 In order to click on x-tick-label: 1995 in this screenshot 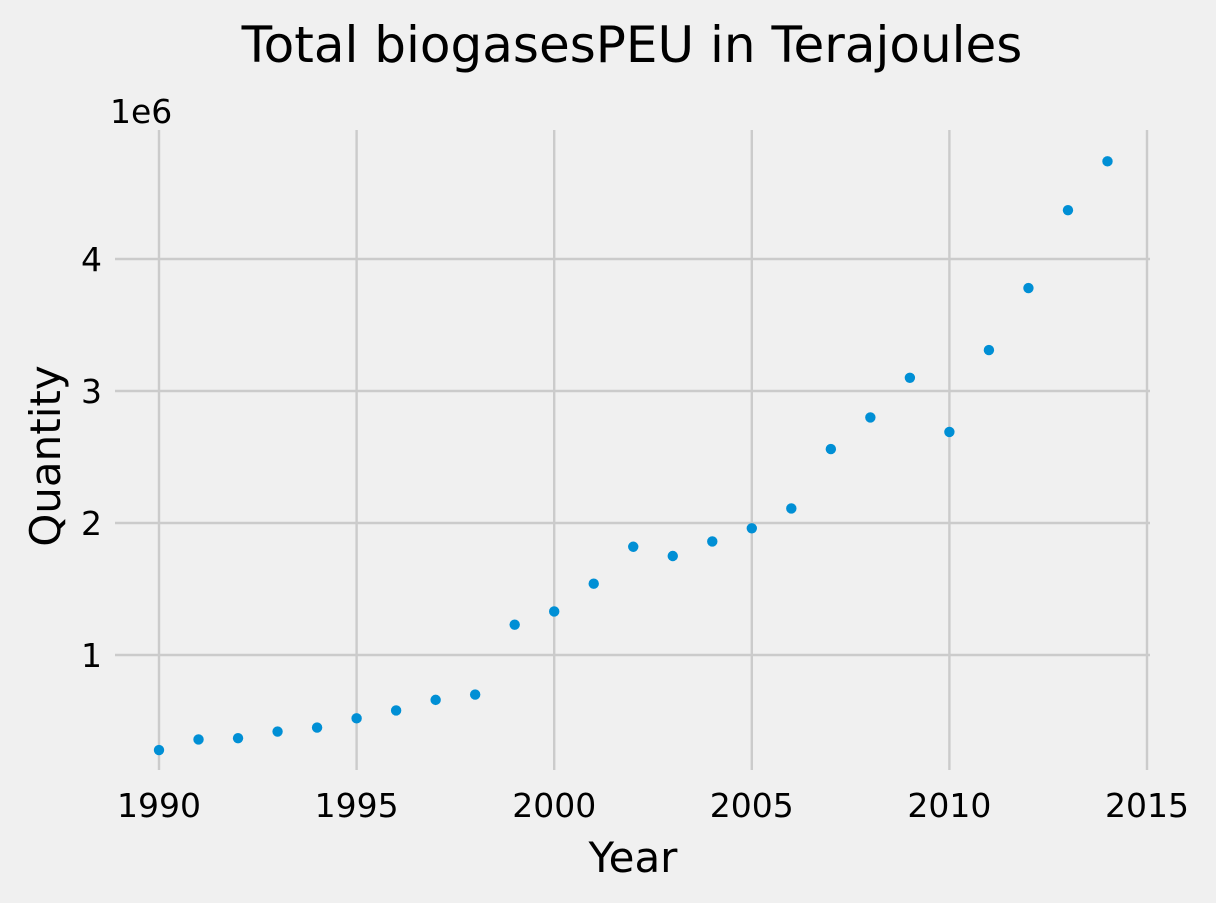, I will do `click(357, 805)`.